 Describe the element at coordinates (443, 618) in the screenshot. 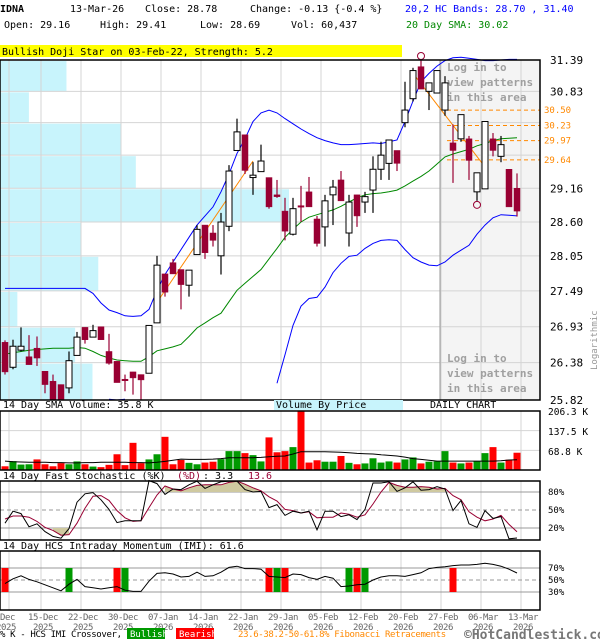

I see `date-tick-label: 27-Feb` at that location.